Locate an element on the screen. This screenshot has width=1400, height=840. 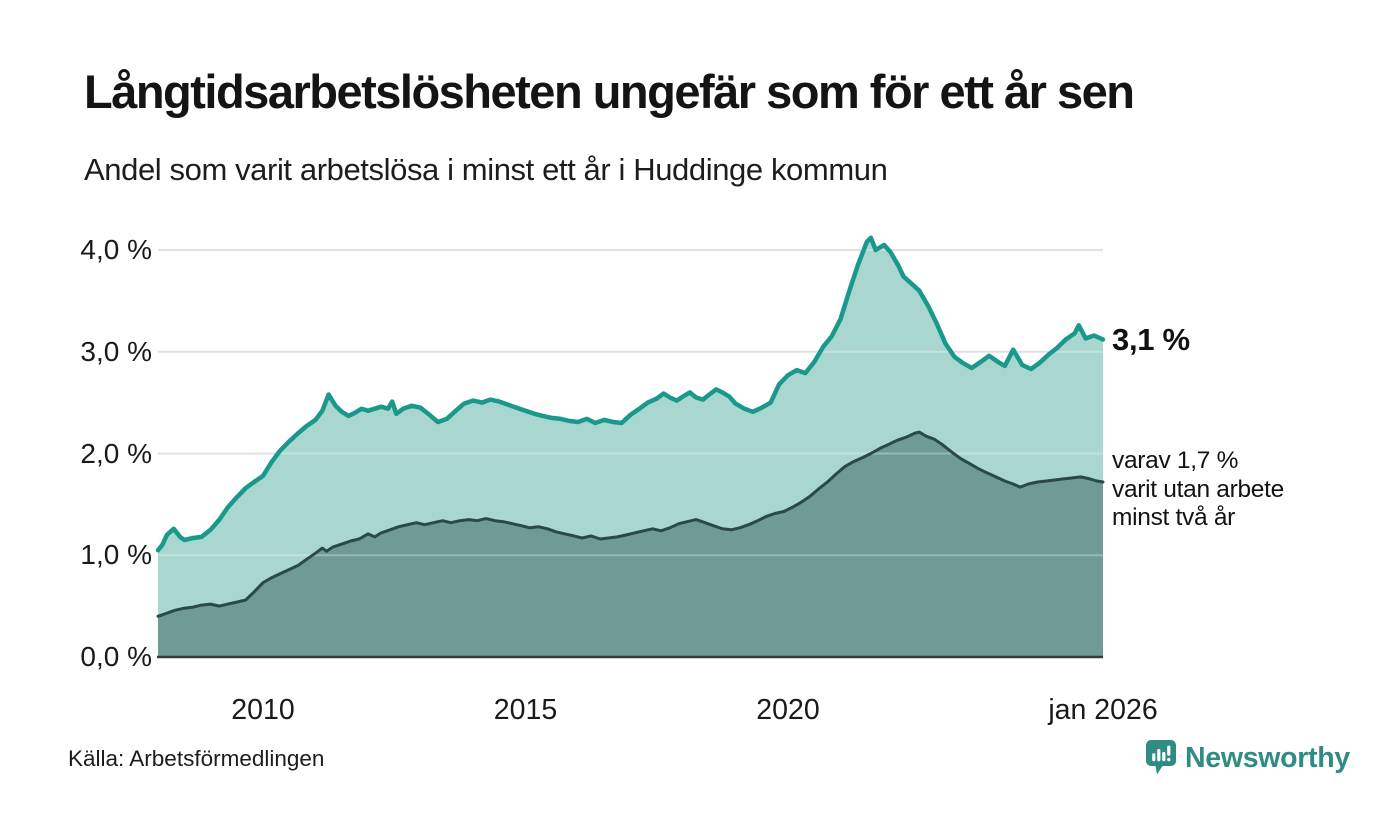
newsworthy-wordmark: Newsworthy is located at coordinates (1267, 758).